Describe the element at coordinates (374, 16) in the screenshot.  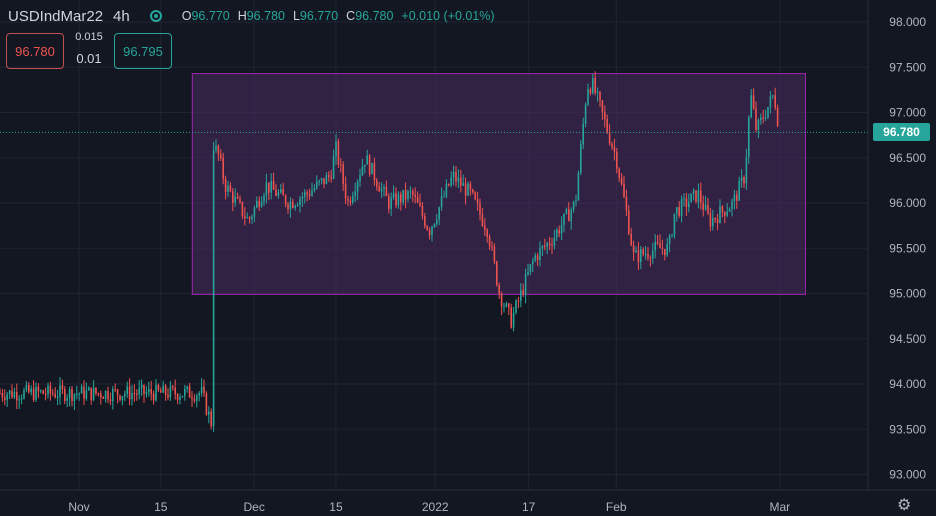
I see `close-value: 96.780` at that location.